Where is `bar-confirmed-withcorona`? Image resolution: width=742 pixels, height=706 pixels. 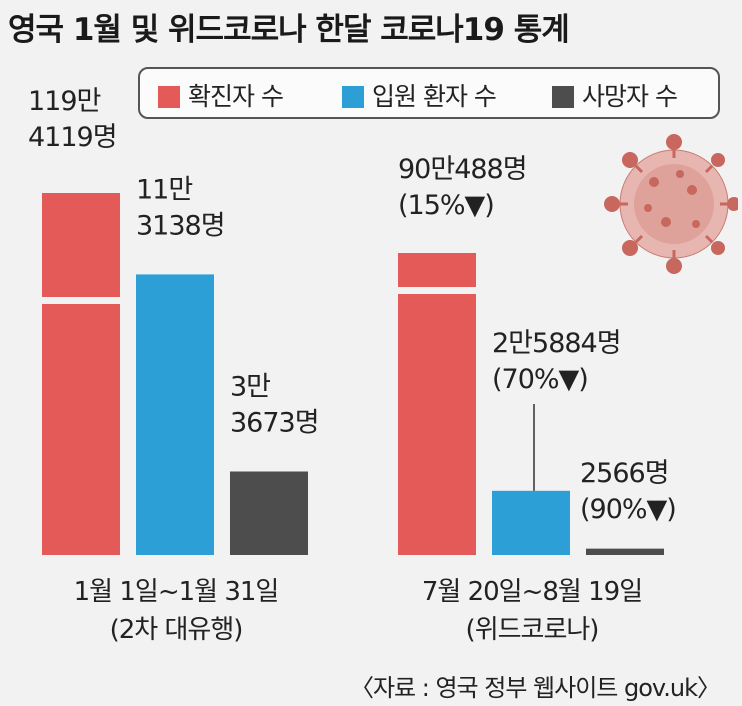
bar-confirmed-withcorona is located at coordinates (437, 404).